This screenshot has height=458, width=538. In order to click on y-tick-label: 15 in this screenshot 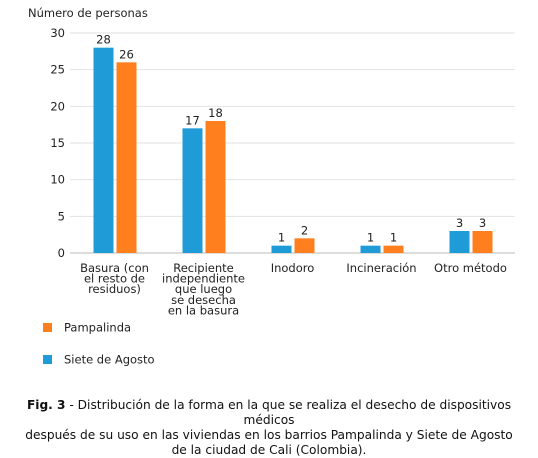, I will do `click(57, 143)`.